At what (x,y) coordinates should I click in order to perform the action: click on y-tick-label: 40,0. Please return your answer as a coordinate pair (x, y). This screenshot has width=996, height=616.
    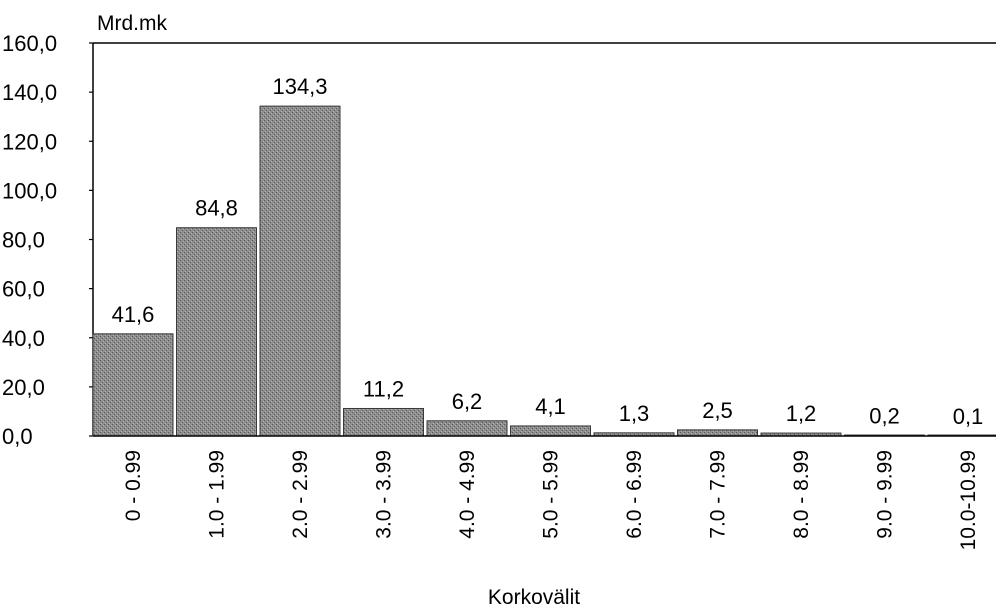
    Looking at the image, I should click on (23, 338).